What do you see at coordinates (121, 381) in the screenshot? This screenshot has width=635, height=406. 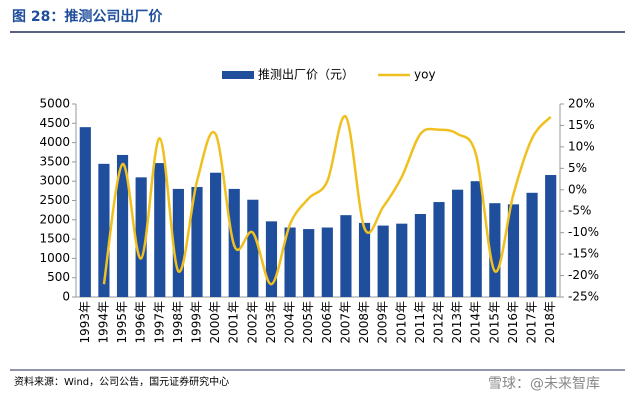 I see `source: 资料来源：Wind，公司公告，国元证券研究中心` at bounding box center [121, 381].